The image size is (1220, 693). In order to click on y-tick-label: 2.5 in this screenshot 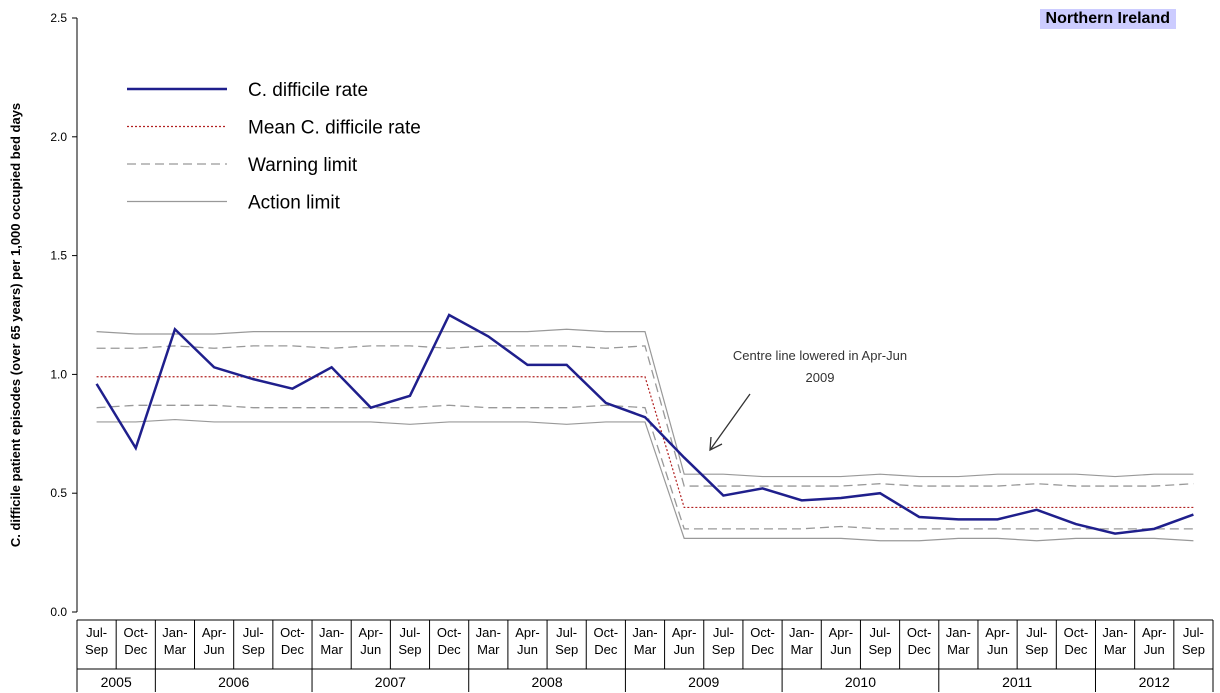, I will do `click(58, 18)`.